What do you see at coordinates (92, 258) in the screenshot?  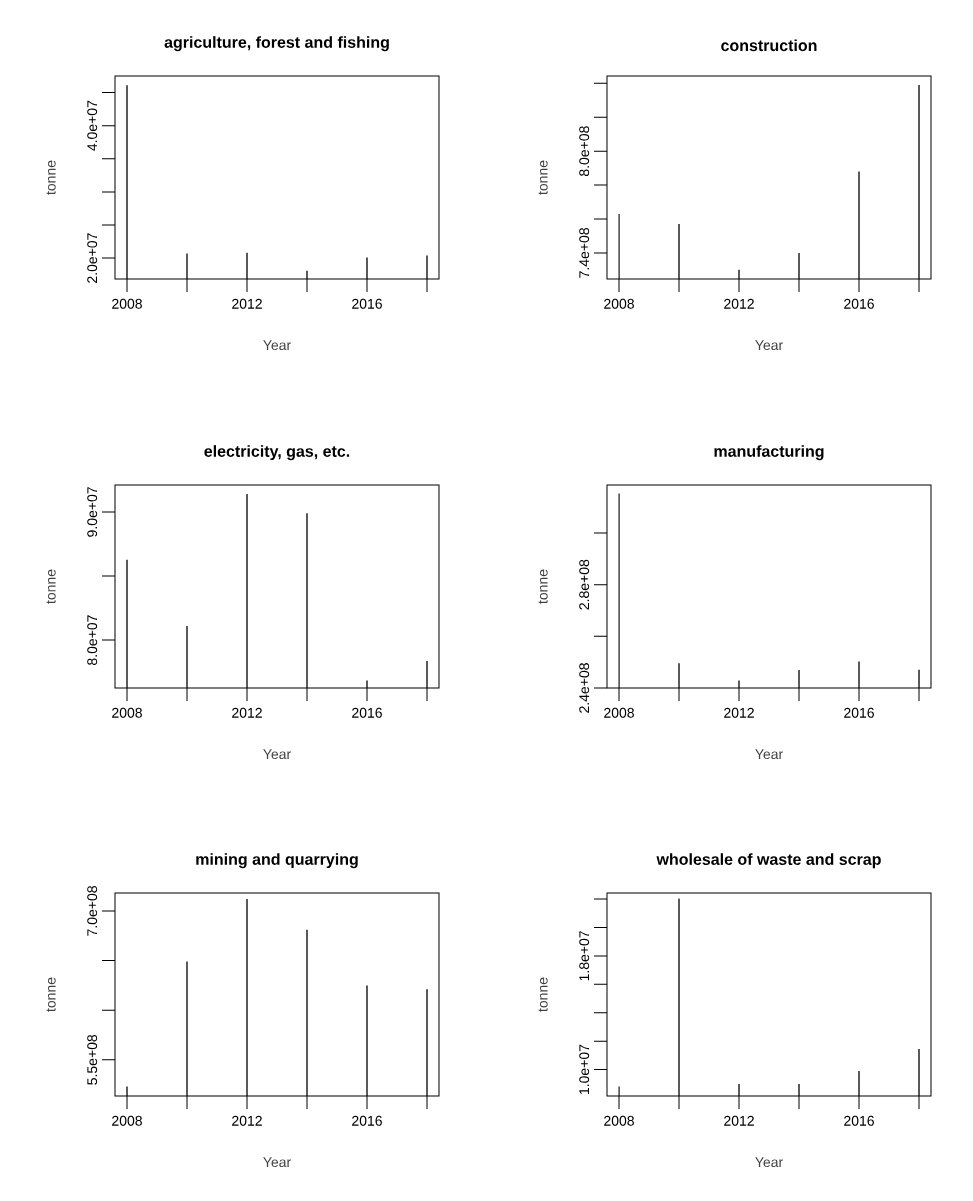 I see `y-tick-label: 2.0e+07` at bounding box center [92, 258].